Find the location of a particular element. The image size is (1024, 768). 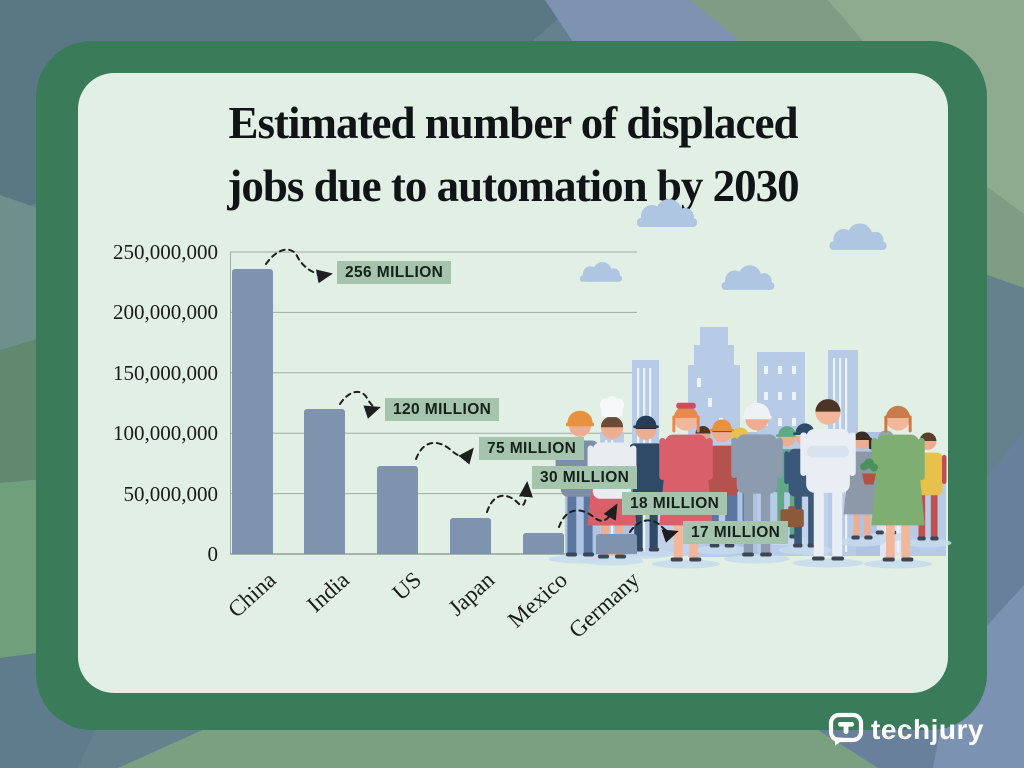

bar-japan is located at coordinates (470, 536).